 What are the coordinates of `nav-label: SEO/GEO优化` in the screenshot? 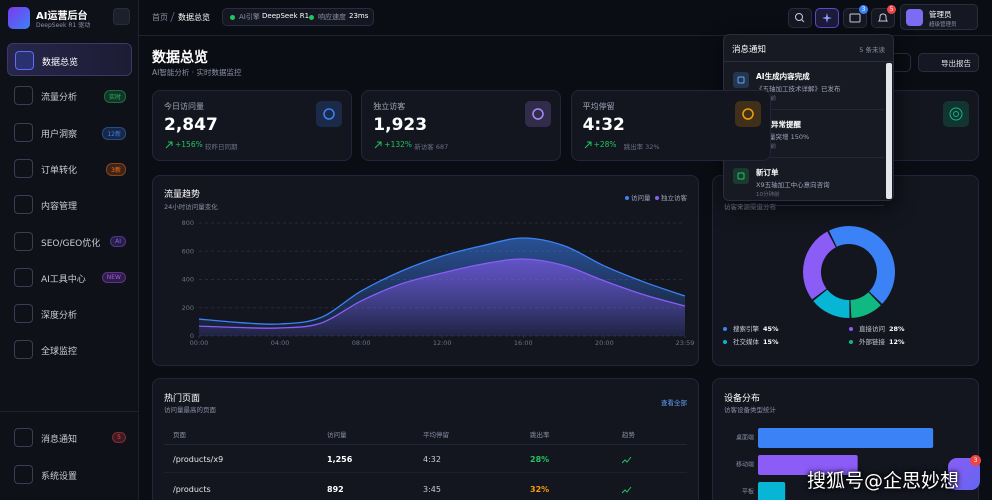 It's located at (71, 243).